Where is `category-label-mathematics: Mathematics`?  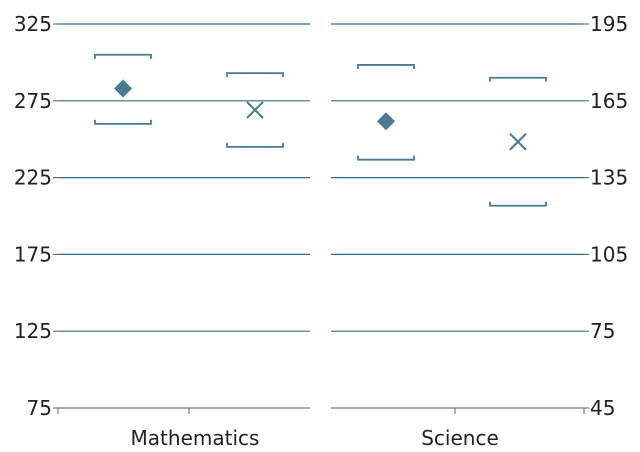
category-label-mathematics: Mathematics is located at coordinates (195, 438).